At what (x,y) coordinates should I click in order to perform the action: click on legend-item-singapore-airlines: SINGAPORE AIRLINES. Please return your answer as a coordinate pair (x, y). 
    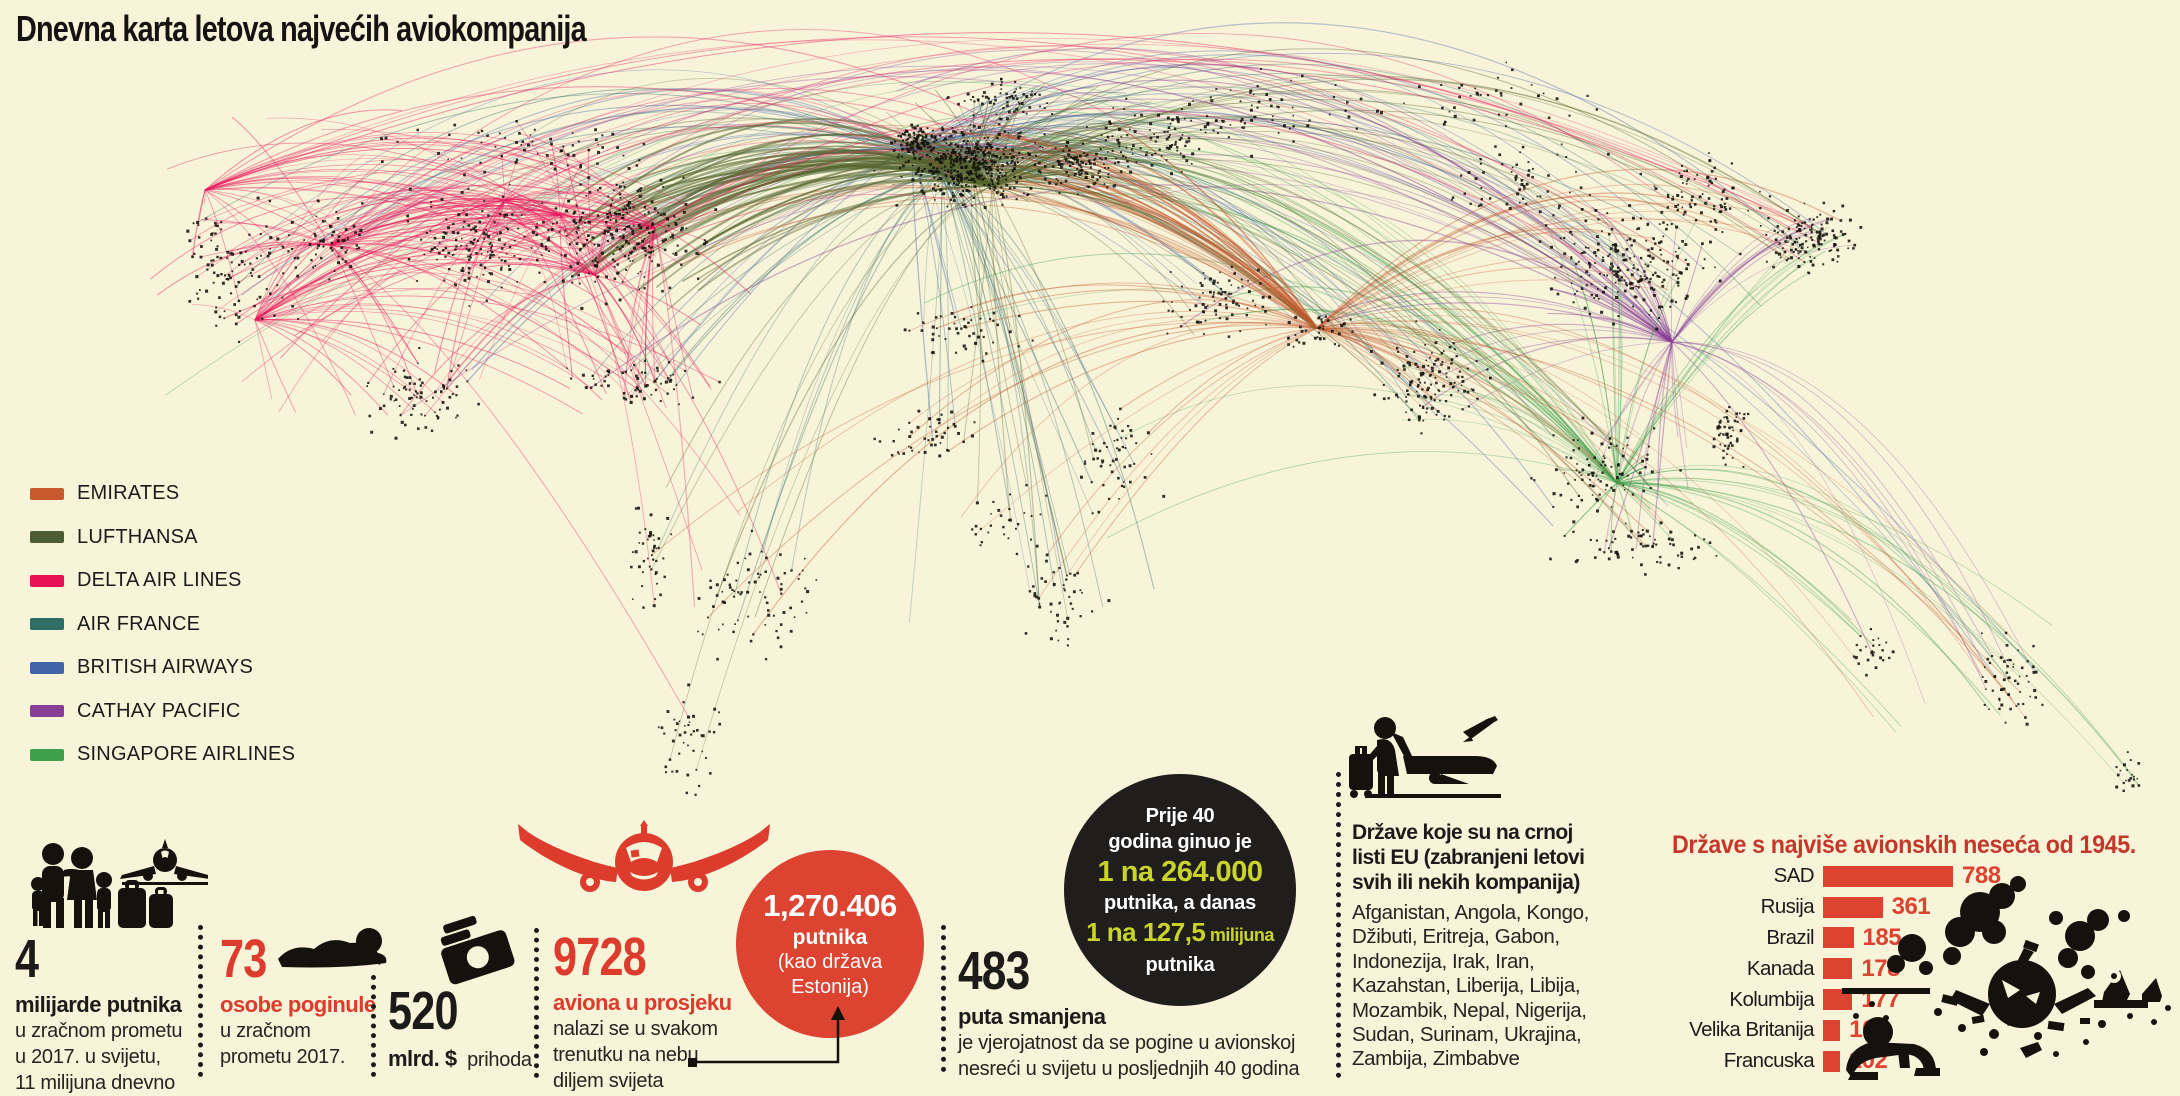
    Looking at the image, I should click on (162, 755).